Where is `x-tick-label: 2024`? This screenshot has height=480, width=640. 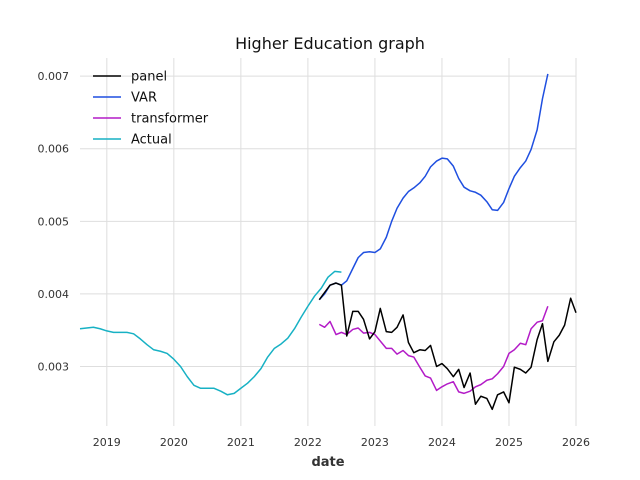
x-tick-label: 2024 is located at coordinates (442, 442).